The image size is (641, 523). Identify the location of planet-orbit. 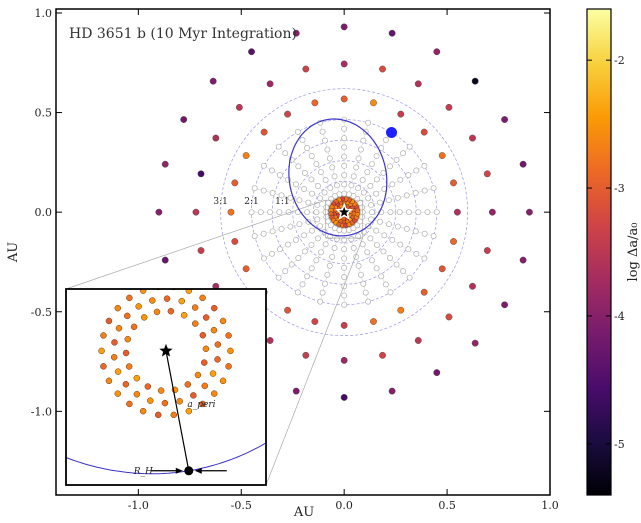
(338, 177).